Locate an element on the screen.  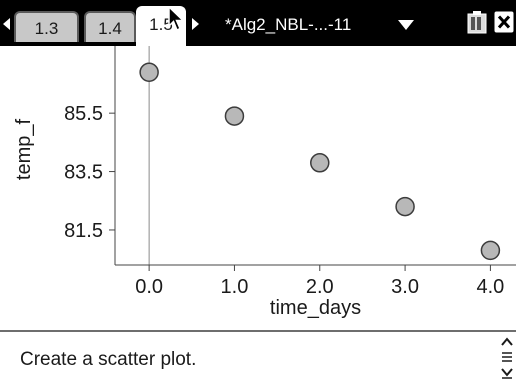
tab-scroll-left-icon is located at coordinates (6, 24).